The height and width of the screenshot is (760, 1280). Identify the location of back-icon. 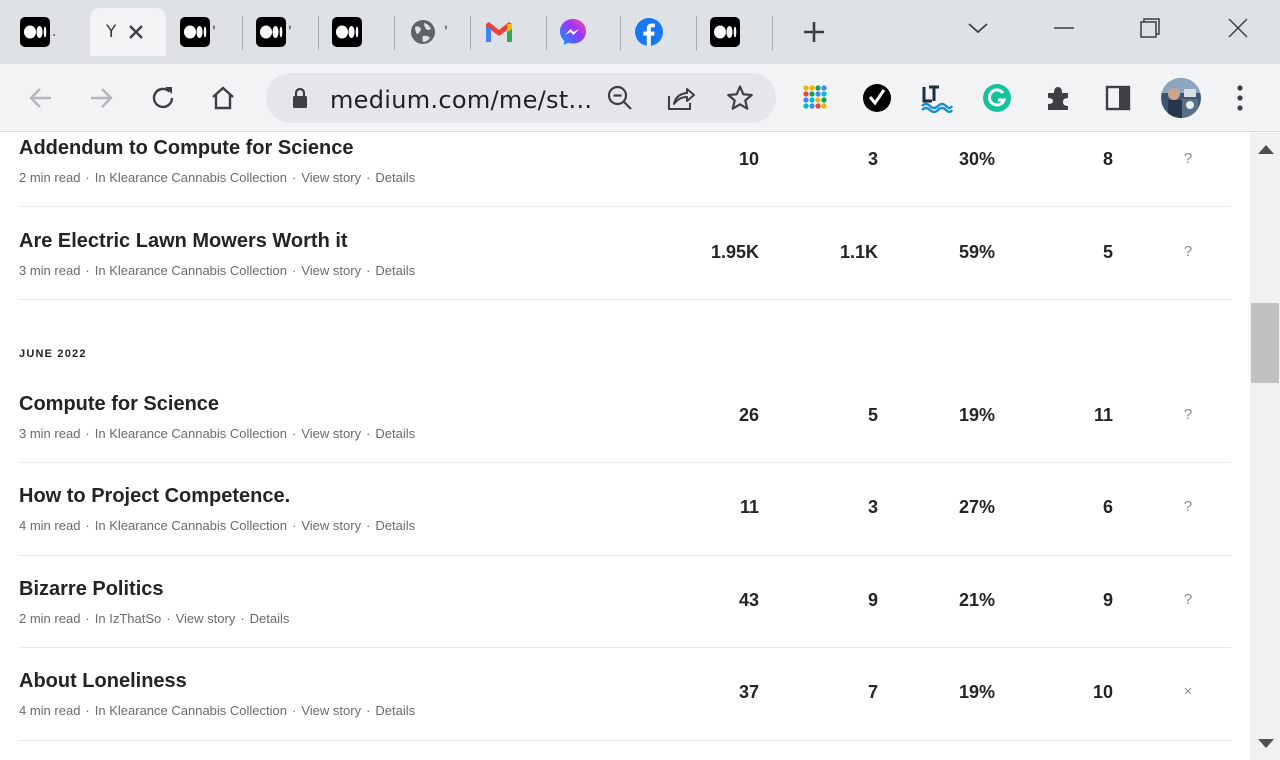
(41, 98).